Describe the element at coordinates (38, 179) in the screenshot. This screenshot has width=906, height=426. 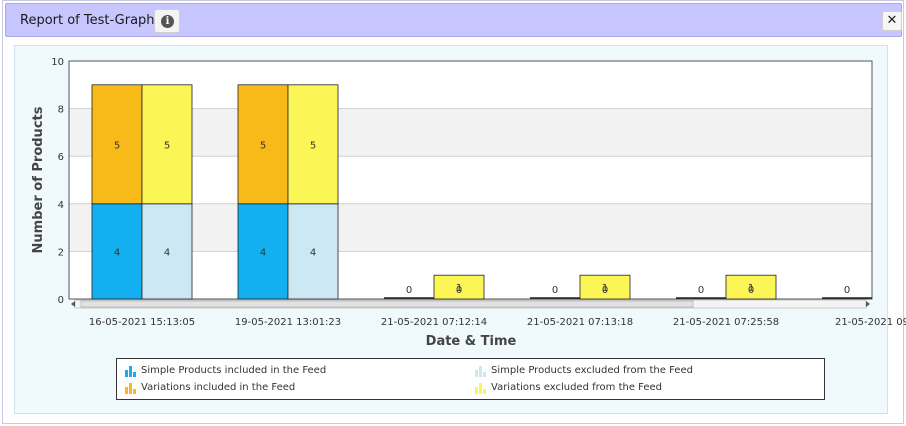
I see `y-axis-label: Number of Products` at that location.